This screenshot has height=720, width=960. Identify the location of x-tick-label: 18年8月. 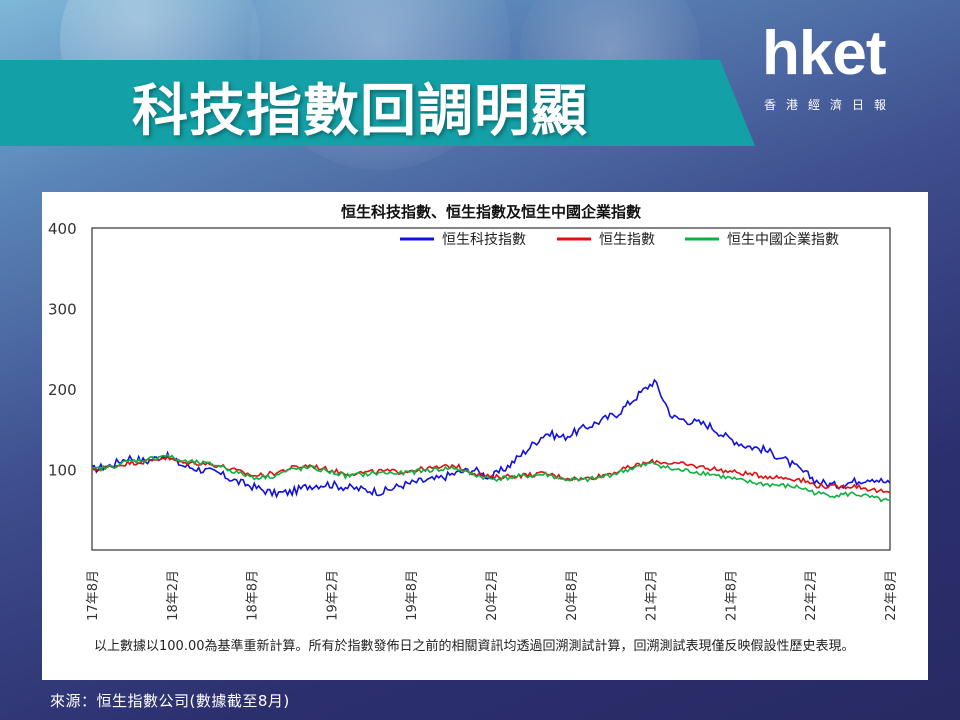
(253, 595).